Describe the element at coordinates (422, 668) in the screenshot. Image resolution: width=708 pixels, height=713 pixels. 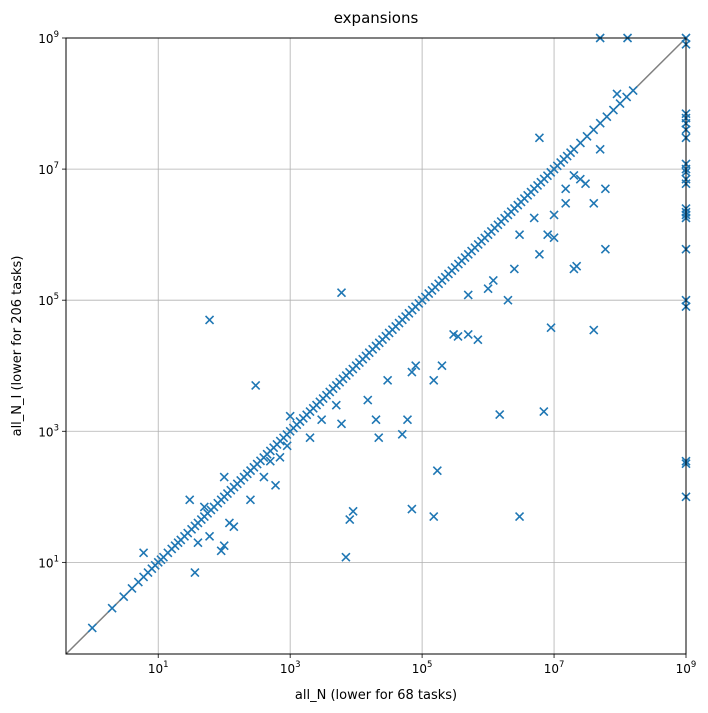
I see `x-tick-label: 10⁵` at that location.